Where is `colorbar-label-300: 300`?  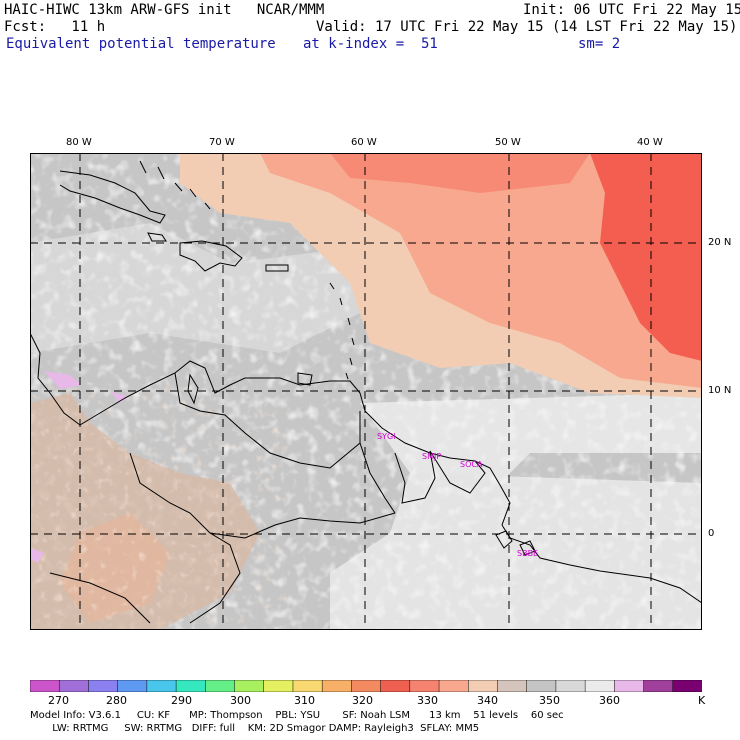 colorbar-label-300: 300 is located at coordinates (240, 700).